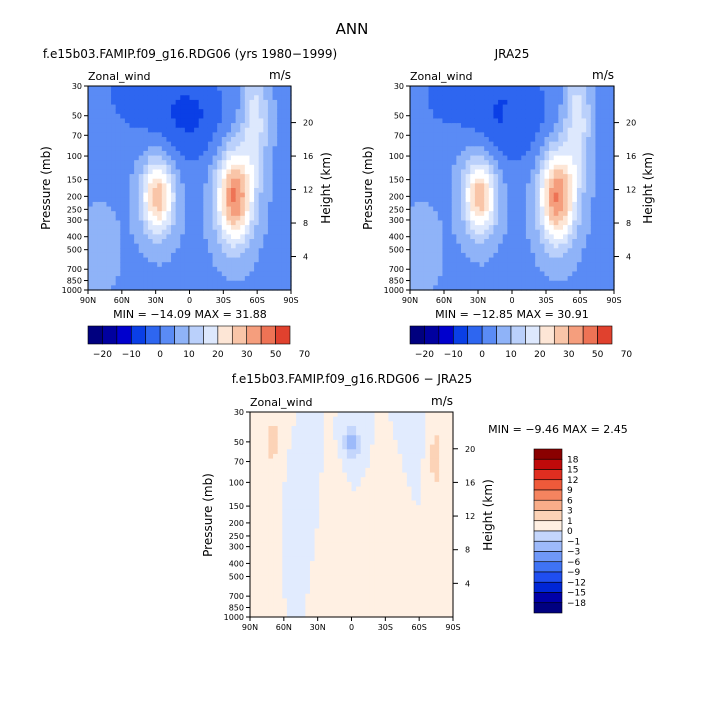  Describe the element at coordinates (576, 335) in the screenshot. I see `colorbar-swatch` at that location.